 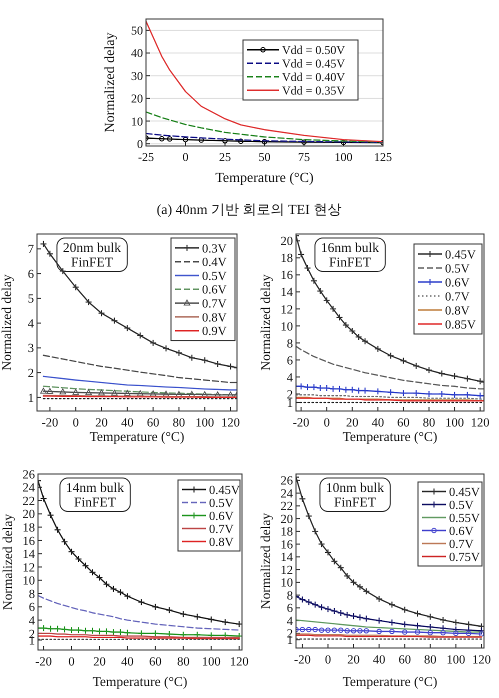 What do you see at coordinates (140, 143) in the screenshot?
I see `y-tick-label: 0` at bounding box center [140, 143].